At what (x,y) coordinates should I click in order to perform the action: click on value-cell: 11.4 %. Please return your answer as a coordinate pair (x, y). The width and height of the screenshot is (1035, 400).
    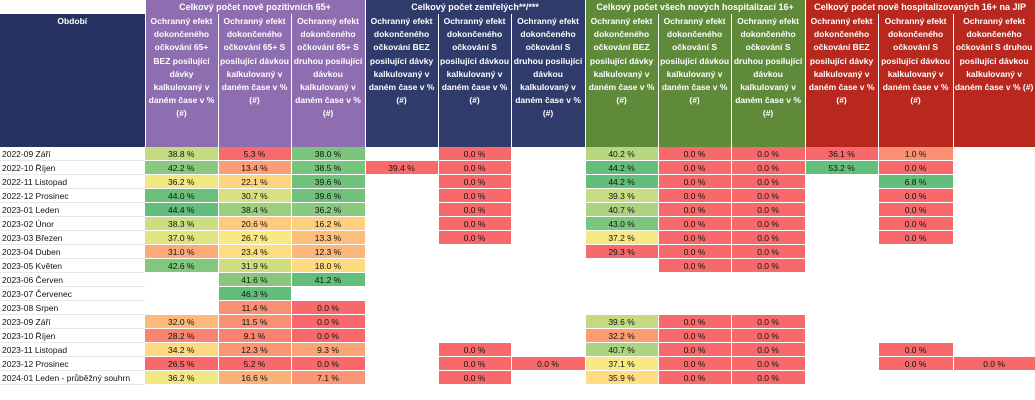
    Looking at the image, I should click on (255, 307).